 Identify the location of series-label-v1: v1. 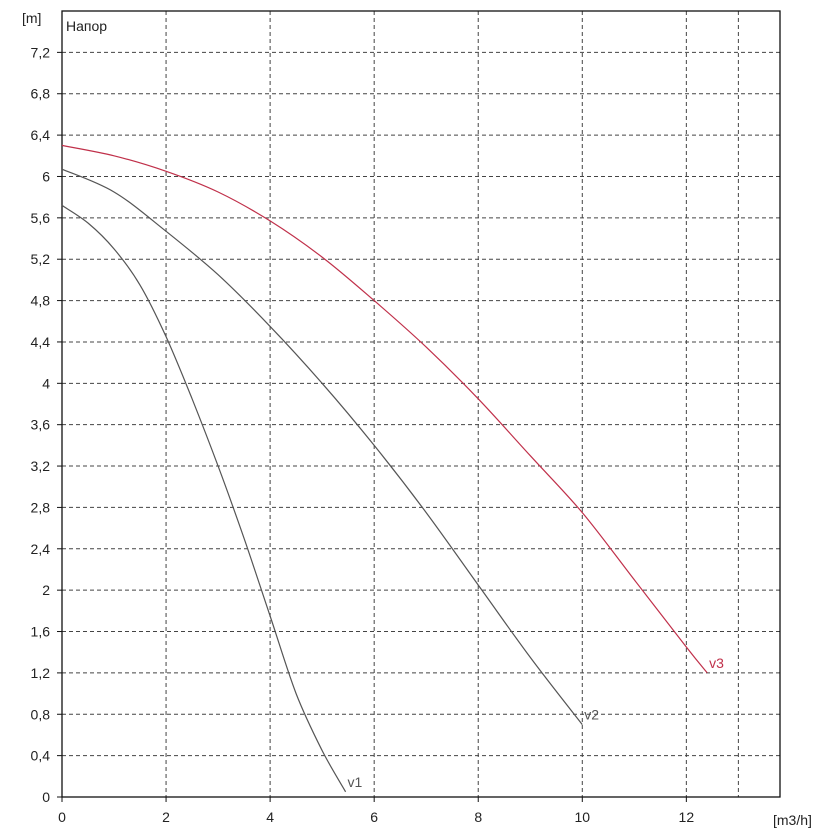
(355, 782).